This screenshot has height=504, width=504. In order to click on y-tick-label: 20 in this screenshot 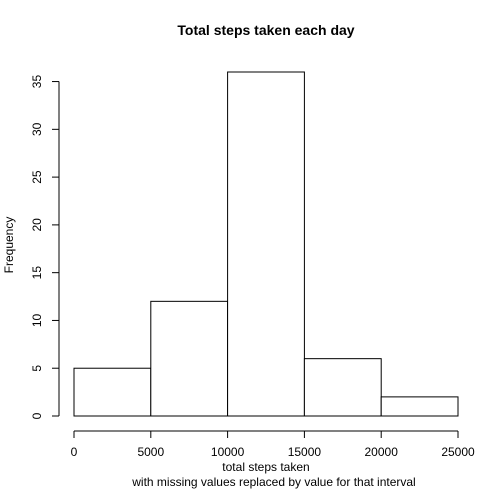, I will do `click(37, 225)`.